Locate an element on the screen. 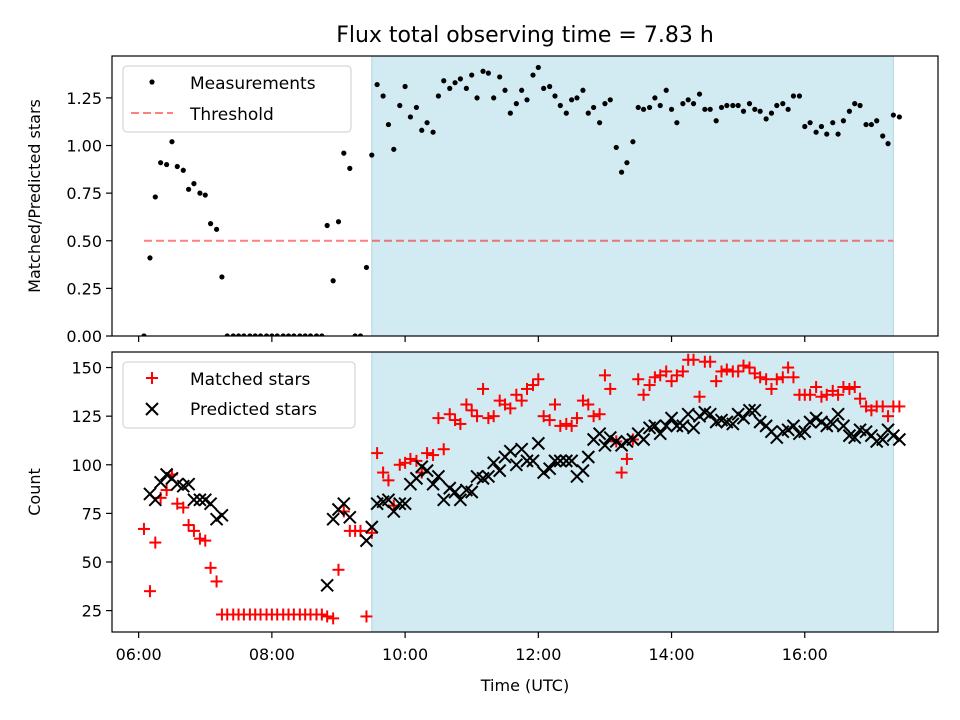 The width and height of the screenshot is (960, 720). legend-matched-marker is located at coordinates (152, 378).